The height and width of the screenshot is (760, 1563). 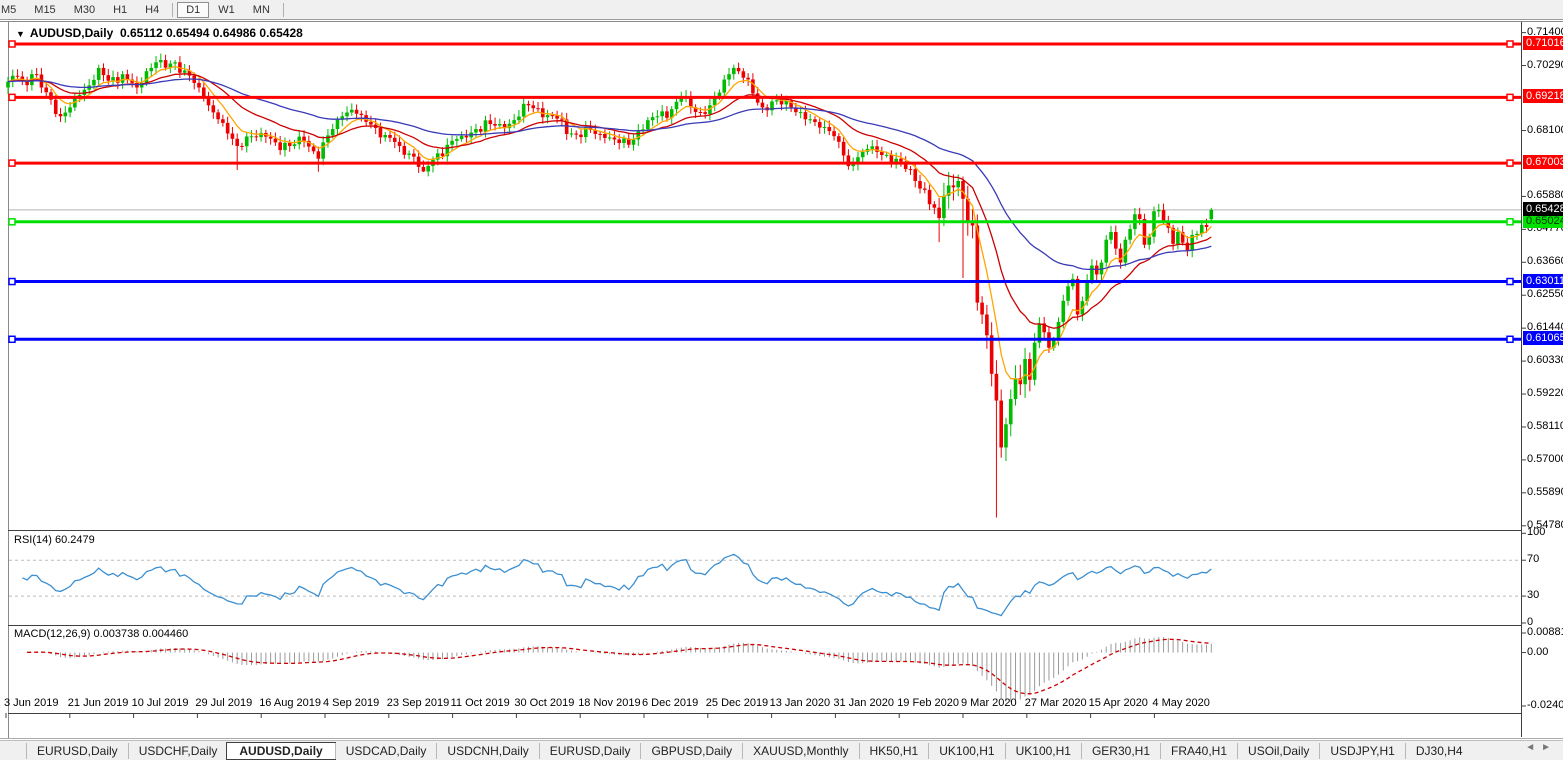 I want to click on date-axis-label: 25 Dec 2019, so click(x=737, y=703).